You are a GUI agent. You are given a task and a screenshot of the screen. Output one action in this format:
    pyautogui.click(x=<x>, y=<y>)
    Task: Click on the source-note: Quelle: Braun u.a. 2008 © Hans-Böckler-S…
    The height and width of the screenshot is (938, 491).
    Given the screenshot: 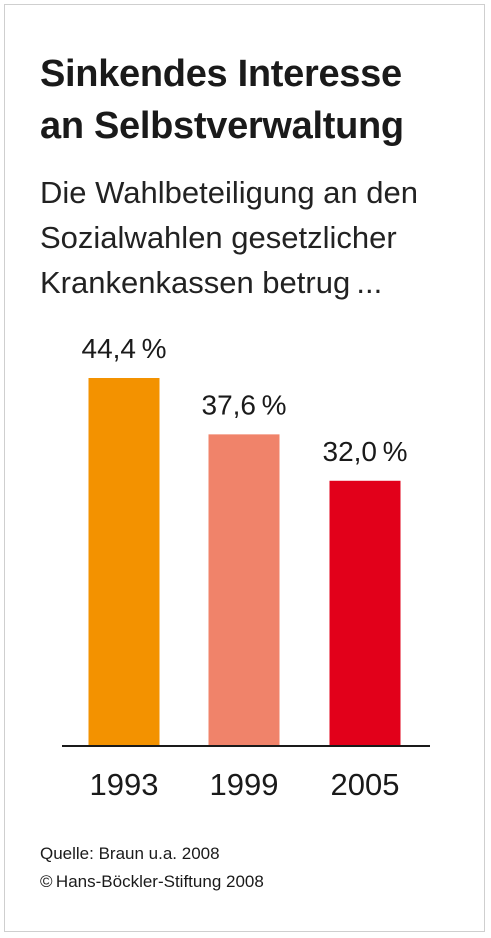 What is the action you would take?
    pyautogui.click(x=260, y=868)
    